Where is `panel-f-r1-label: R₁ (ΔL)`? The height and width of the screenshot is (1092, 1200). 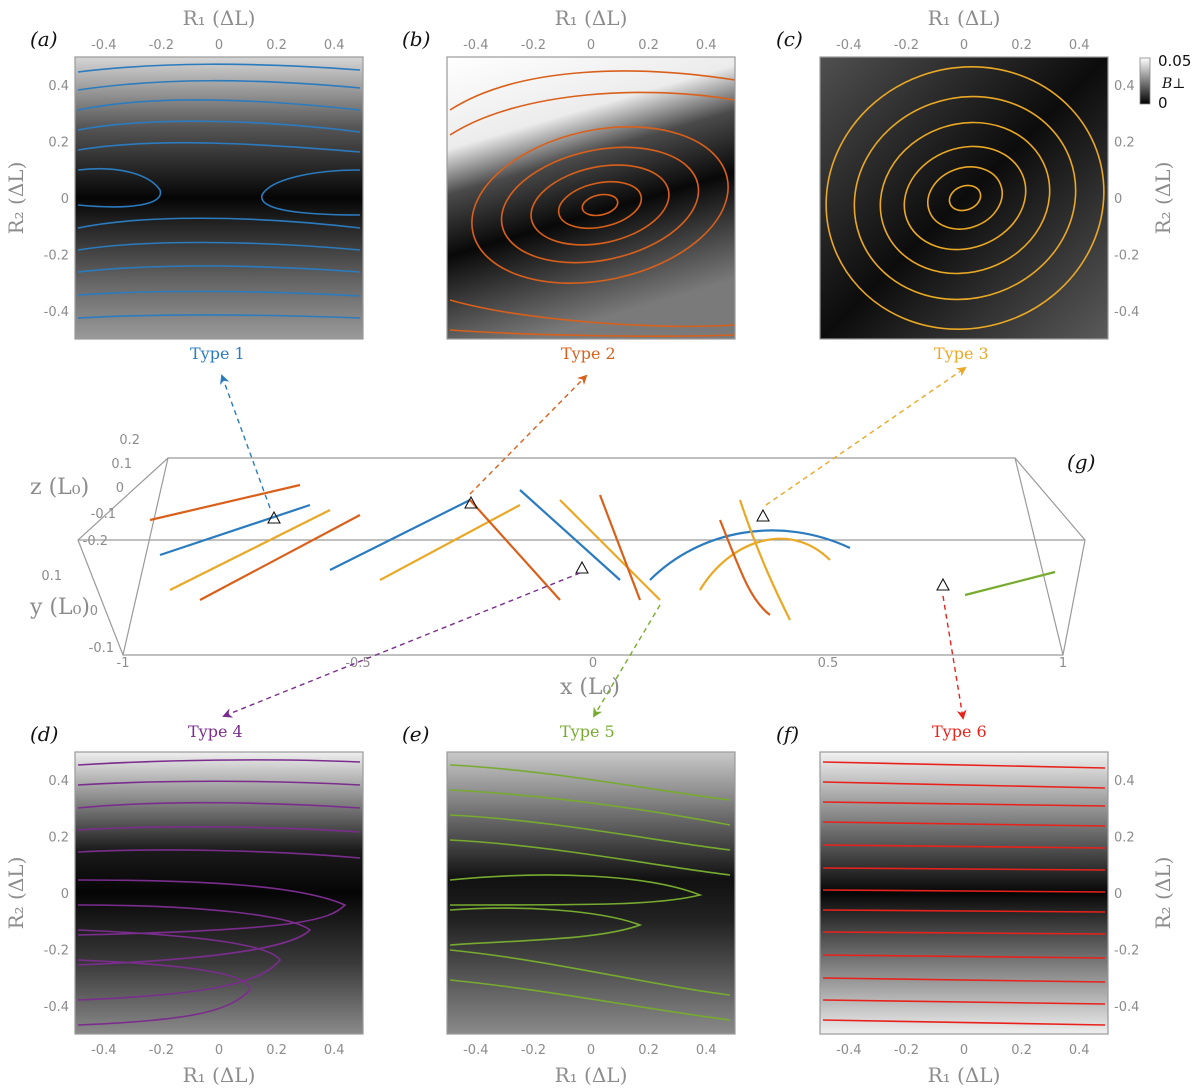 panel-f-r1-label: R₁ (ΔL) is located at coordinates (964, 1075).